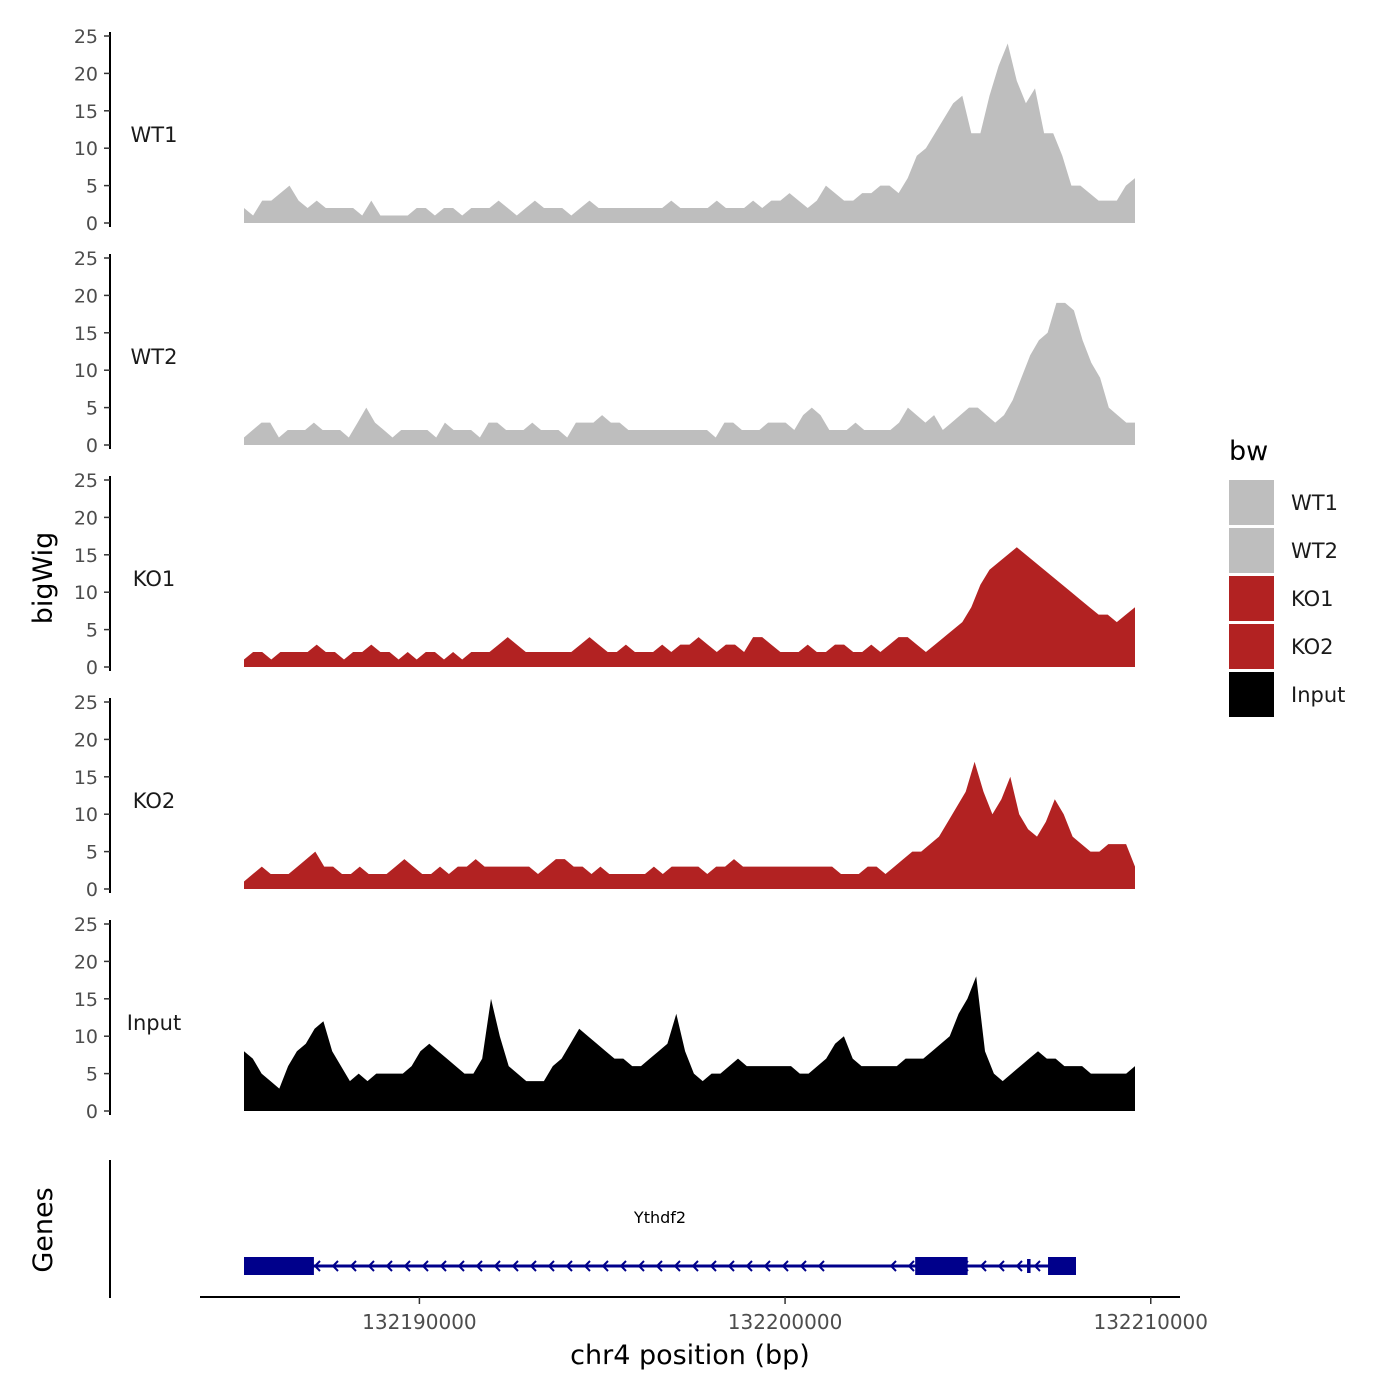 Image resolution: width=1400 pixels, height=1400 pixels. Describe the element at coordinates (689, 607) in the screenshot. I see `area-ko1` at that location.